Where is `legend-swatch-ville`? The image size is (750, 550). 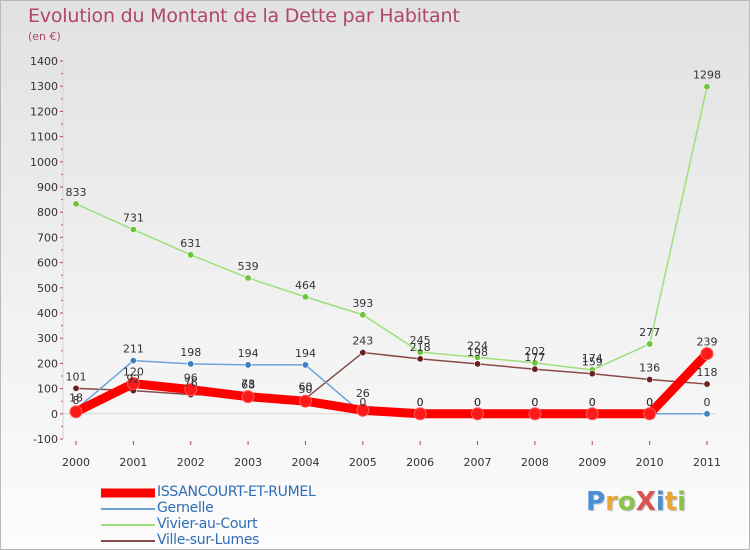 legend-swatch-ville is located at coordinates (128, 541).